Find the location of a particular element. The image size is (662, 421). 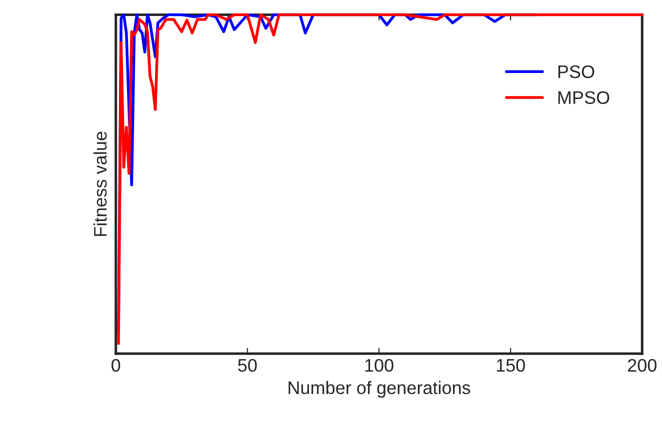

x-tick-label: 0 is located at coordinates (116, 365).